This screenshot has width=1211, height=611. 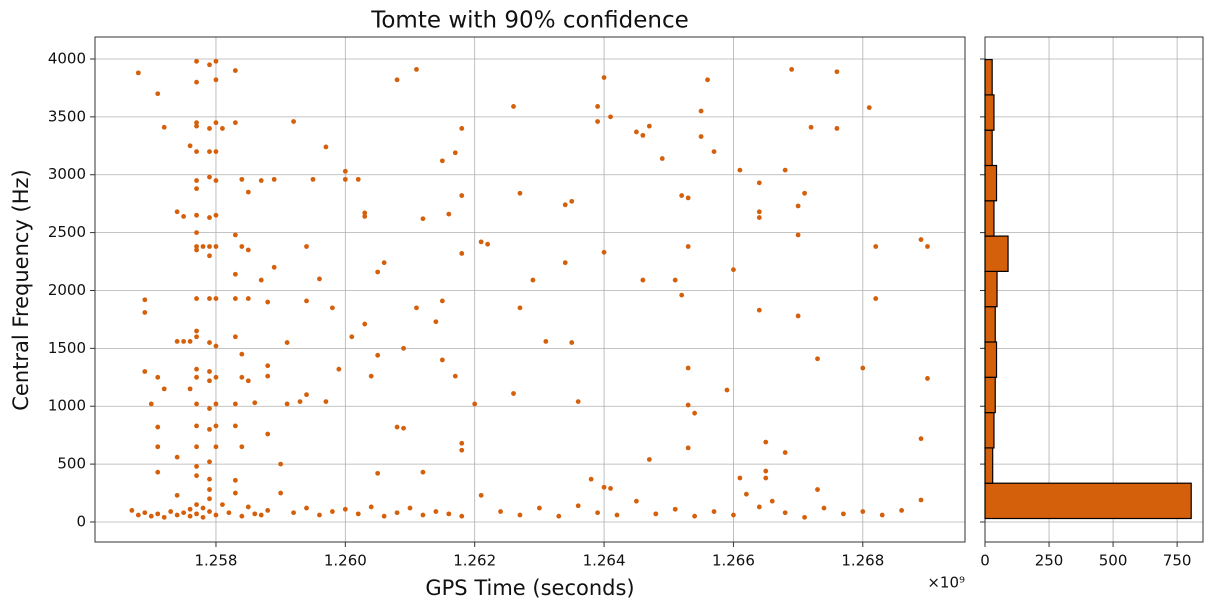 I want to click on x-tick-label: 1.266, so click(x=733, y=561).